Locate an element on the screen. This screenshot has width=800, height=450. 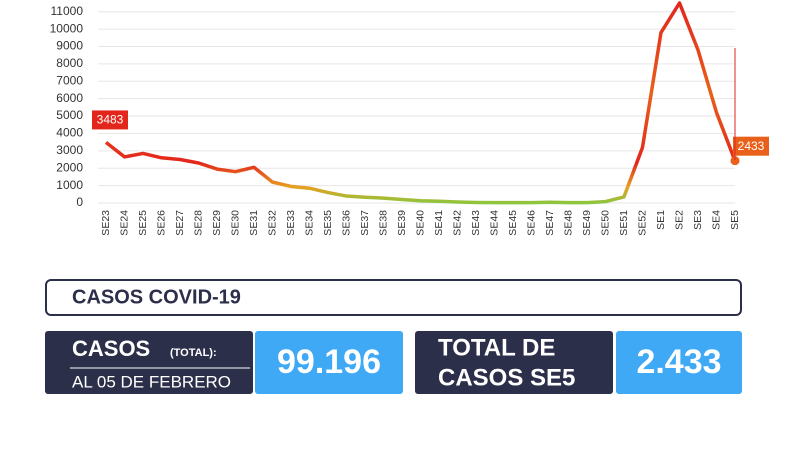
total-value: 99.196 is located at coordinates (329, 362).